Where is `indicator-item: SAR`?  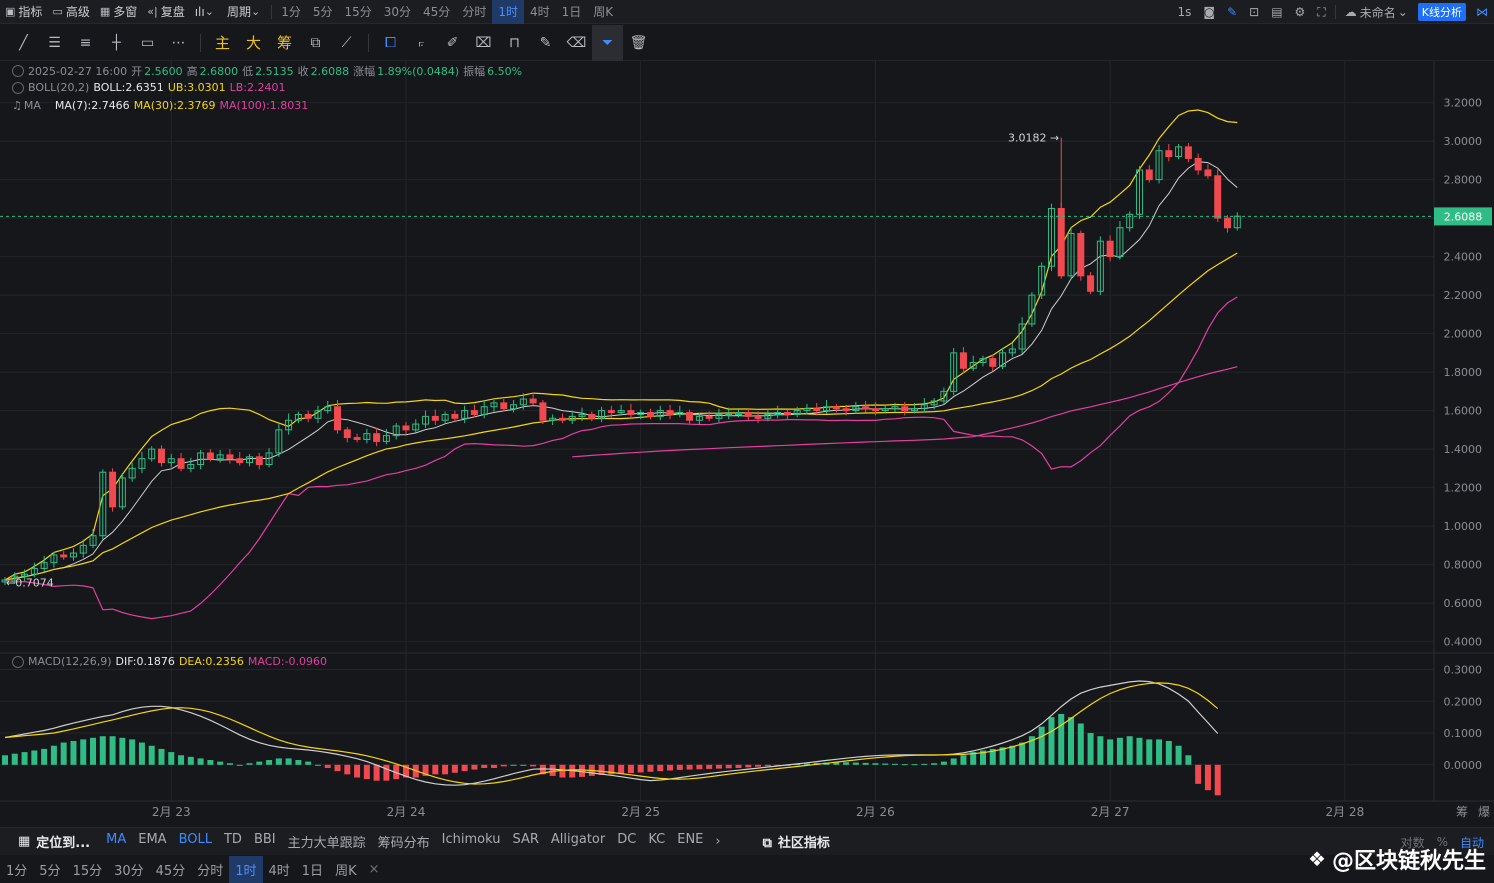
indicator-item: SAR is located at coordinates (525, 839).